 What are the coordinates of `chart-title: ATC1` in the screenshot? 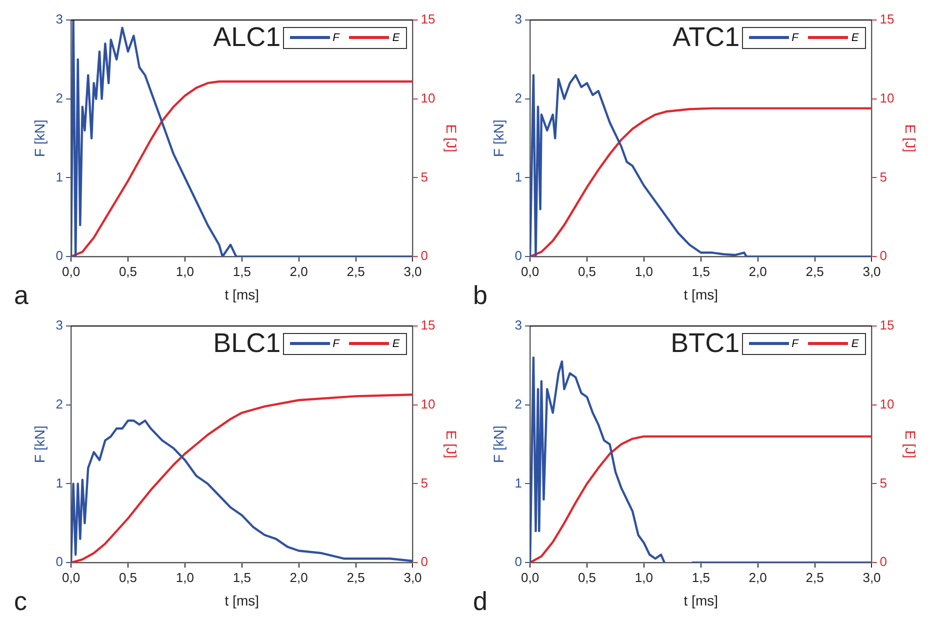 It's located at (706, 37).